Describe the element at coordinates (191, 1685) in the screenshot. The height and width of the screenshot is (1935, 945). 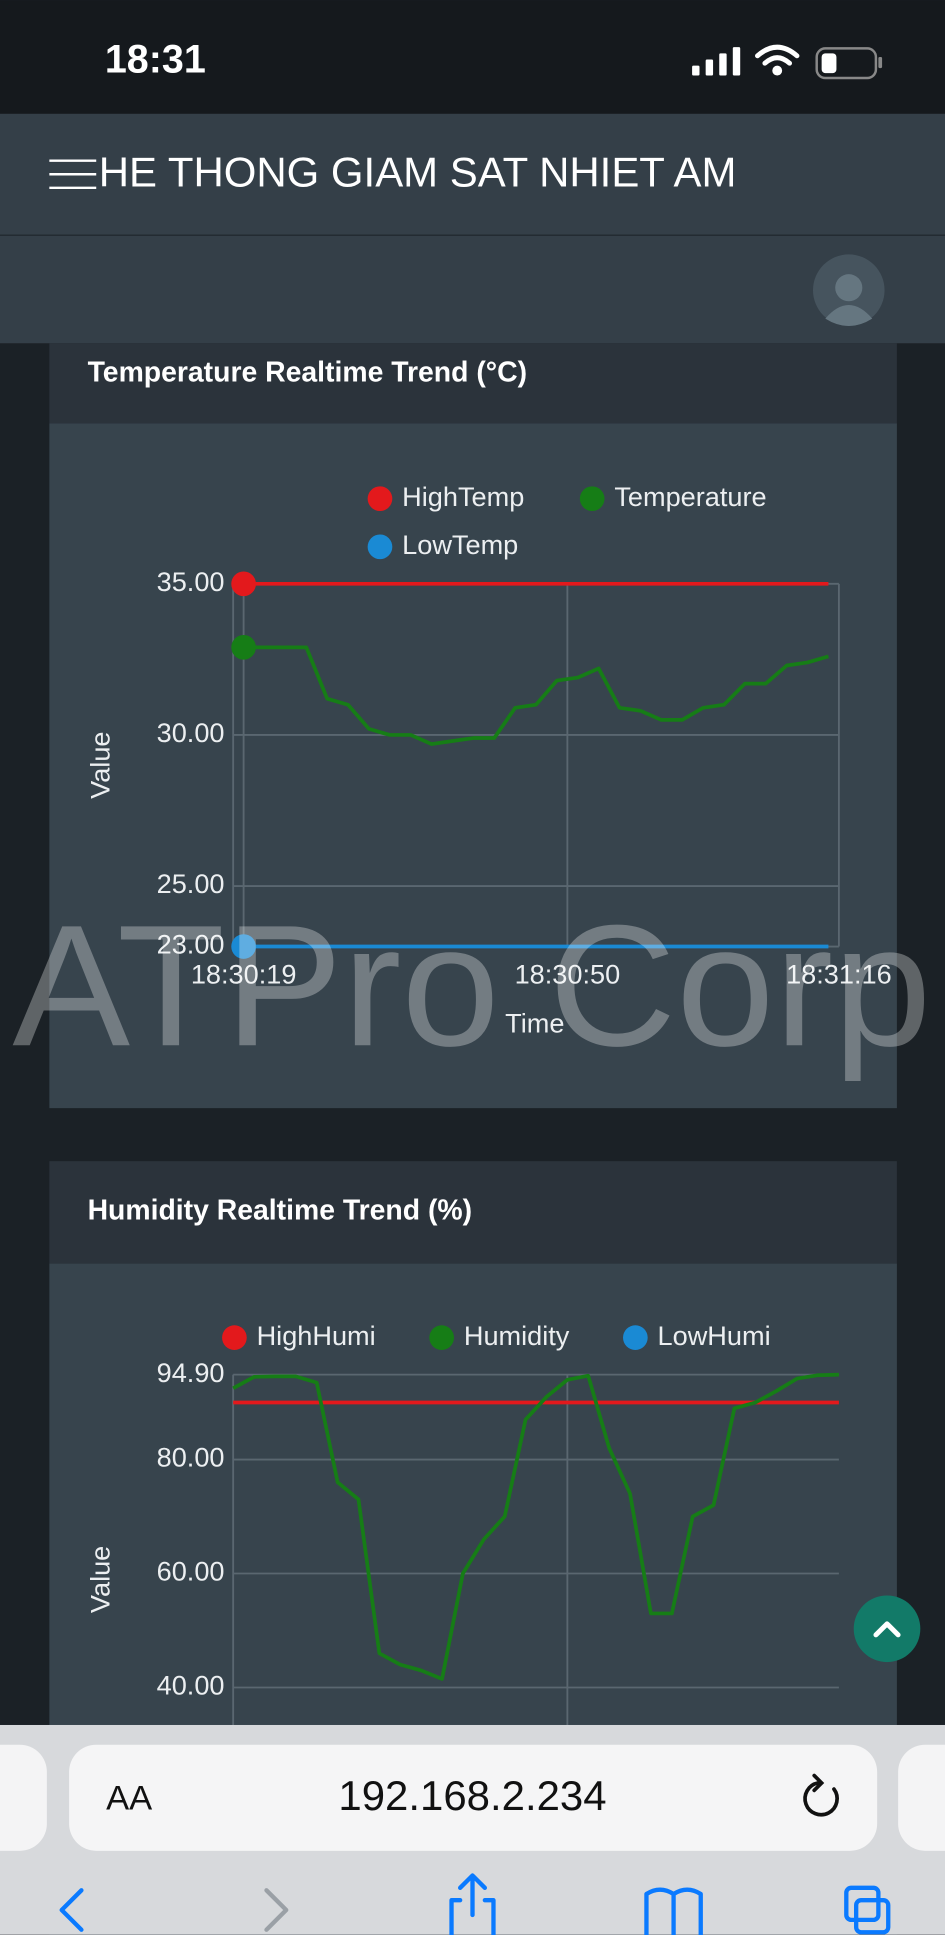
I see `y-tick-label: 40.00` at that location.